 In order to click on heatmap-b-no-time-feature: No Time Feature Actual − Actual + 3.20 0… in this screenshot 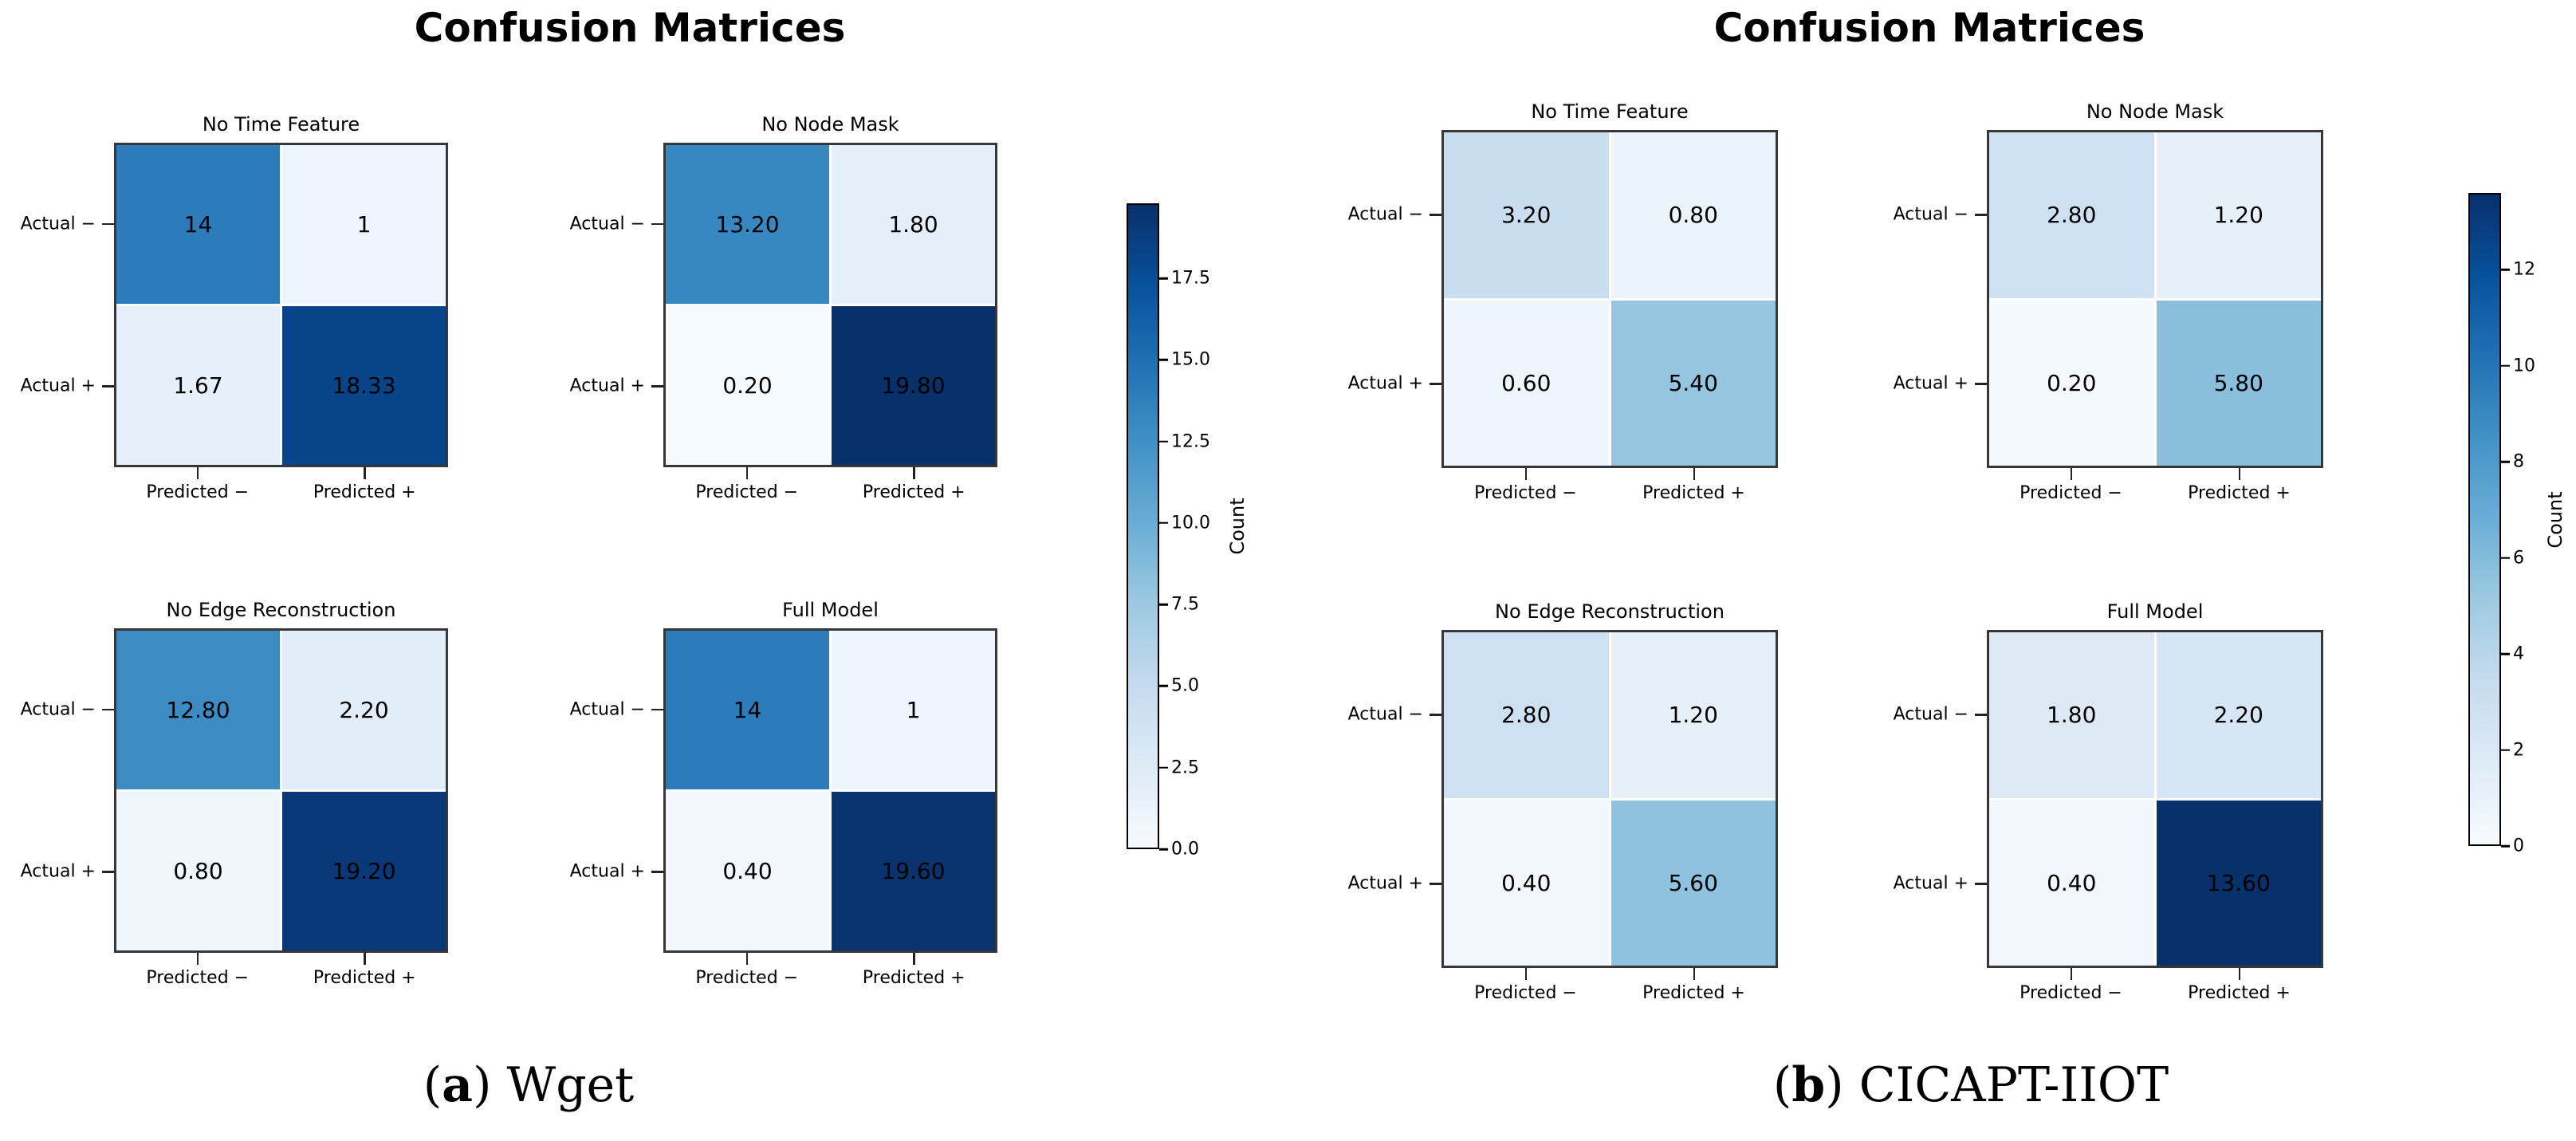, I will do `click(1563, 301)`.